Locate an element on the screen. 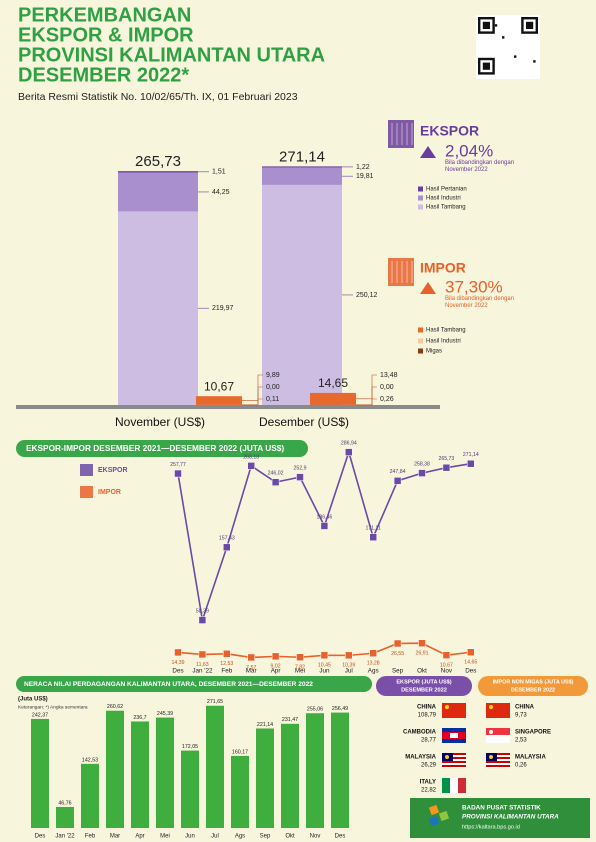  note-label: Keterangan: *) Angka sementara is located at coordinates (53, 707).